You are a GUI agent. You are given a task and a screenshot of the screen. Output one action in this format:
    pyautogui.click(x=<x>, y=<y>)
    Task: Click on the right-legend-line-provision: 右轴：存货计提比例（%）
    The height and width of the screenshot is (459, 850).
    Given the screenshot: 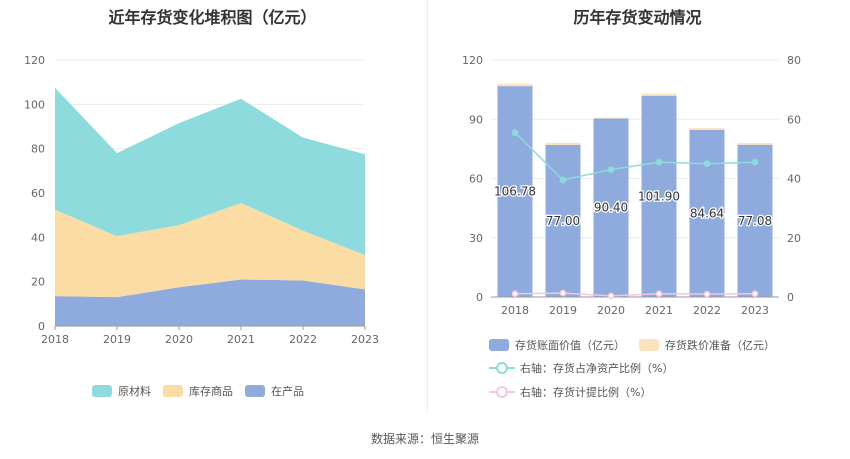 What is the action you would take?
    pyautogui.click(x=570, y=392)
    